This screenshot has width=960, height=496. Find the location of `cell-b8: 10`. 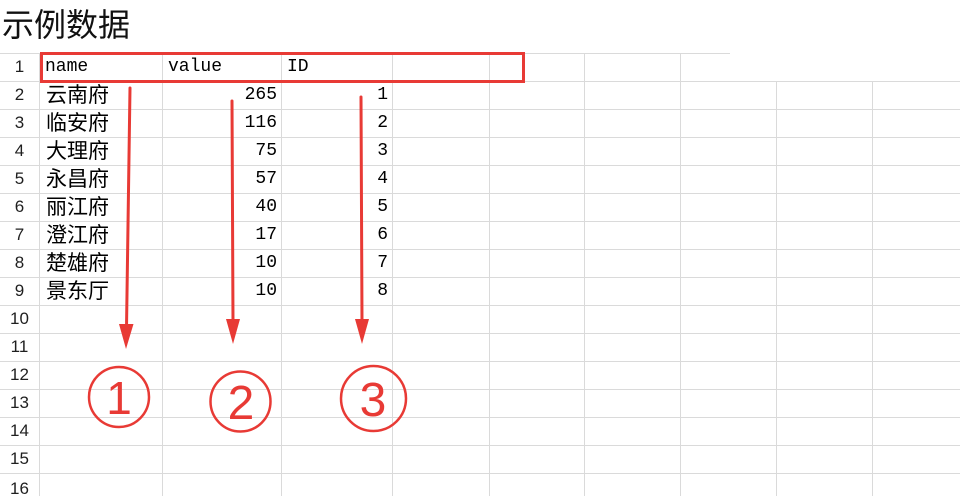

cell-b8: 10 is located at coordinates (222, 264).